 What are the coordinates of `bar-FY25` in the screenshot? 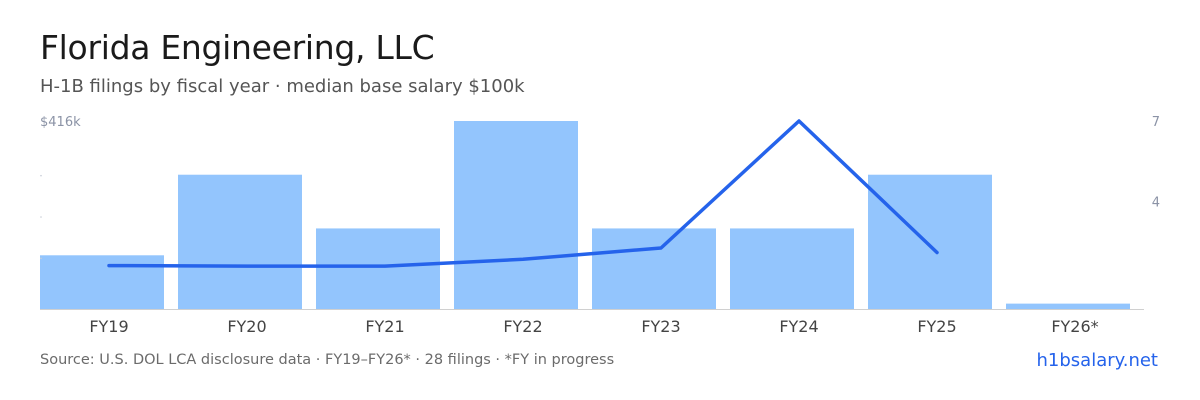 It's located at (930, 241).